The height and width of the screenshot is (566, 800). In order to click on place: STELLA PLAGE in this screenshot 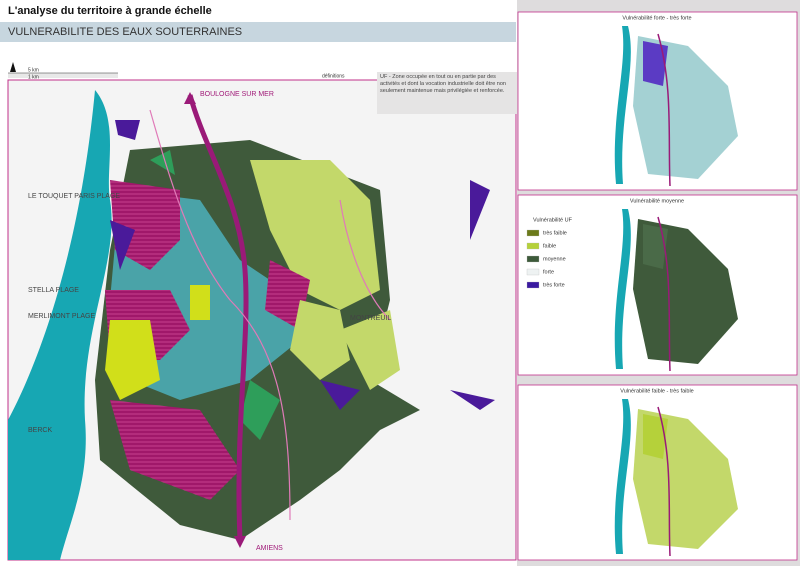, I will do `click(53, 290)`.